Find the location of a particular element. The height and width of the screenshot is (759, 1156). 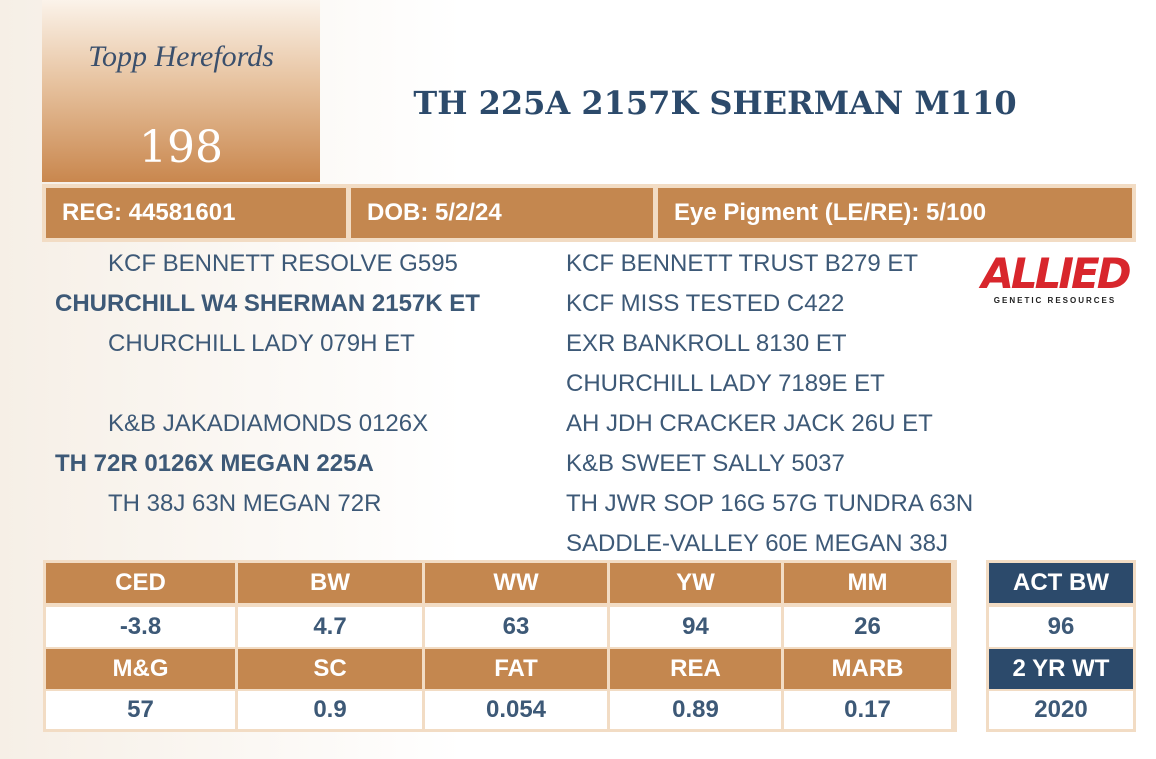

epd-header: FAT is located at coordinates (516, 669).